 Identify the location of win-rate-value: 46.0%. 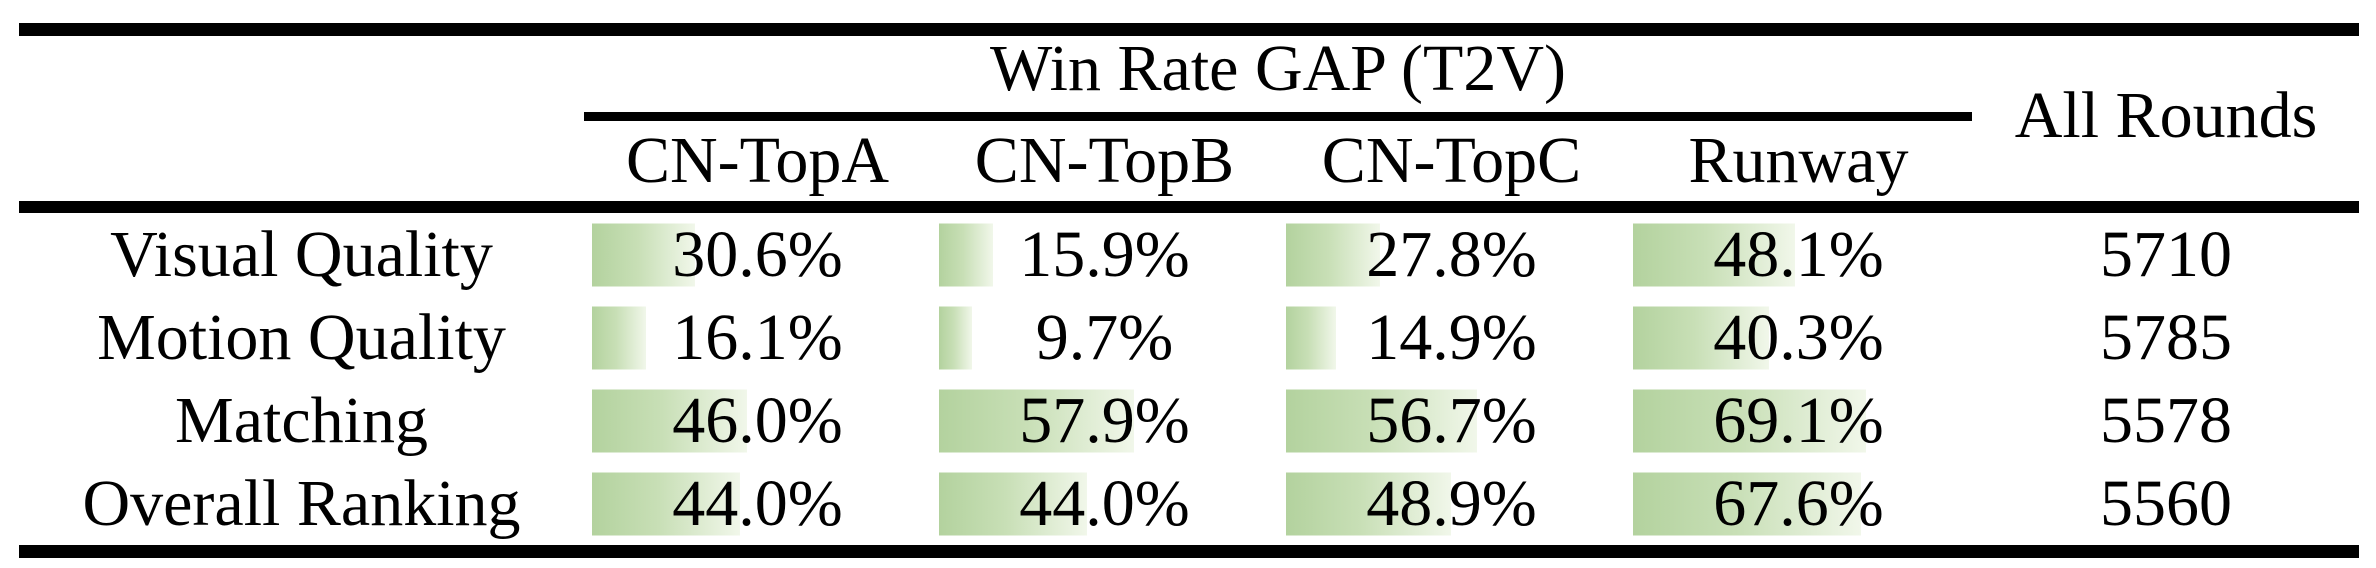
(757, 420).